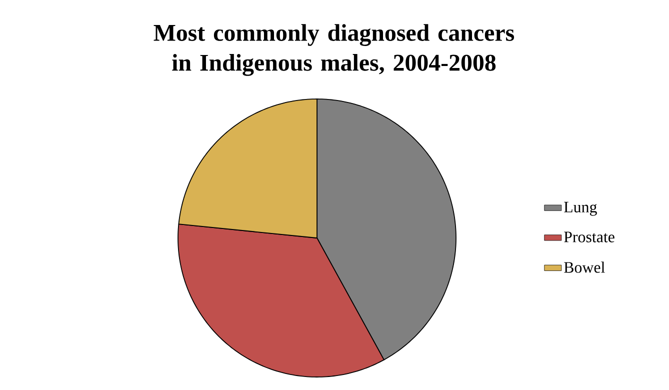 This screenshot has height=390, width=669. What do you see at coordinates (584, 267) in the screenshot?
I see `legend-label: Bowel` at bounding box center [584, 267].